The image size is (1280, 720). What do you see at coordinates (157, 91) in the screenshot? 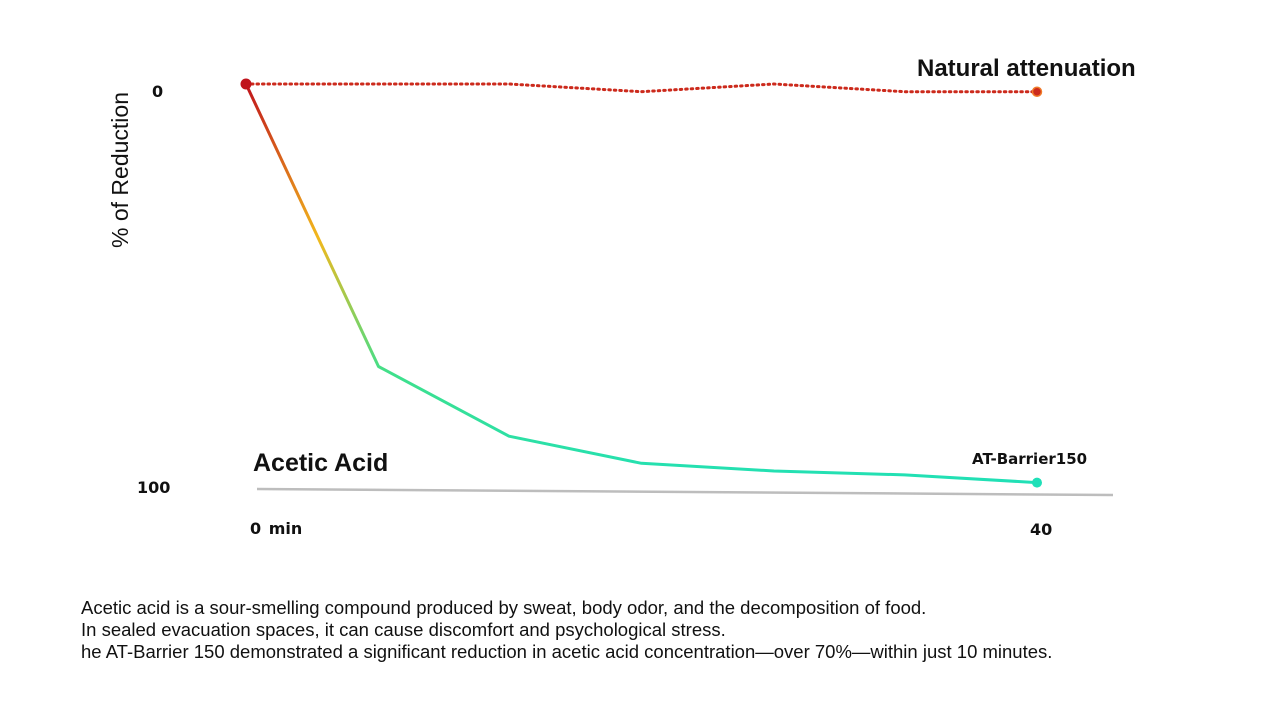
I see `y-tick-label-top: 0` at bounding box center [157, 91].